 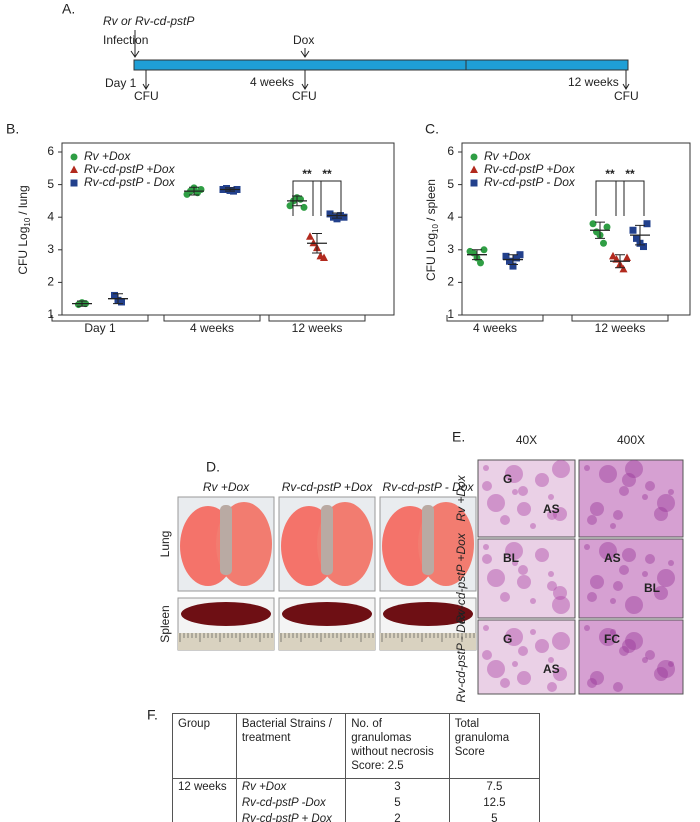 What do you see at coordinates (494, 803) in the screenshot?
I see `table-cell: 12.5` at bounding box center [494, 803].